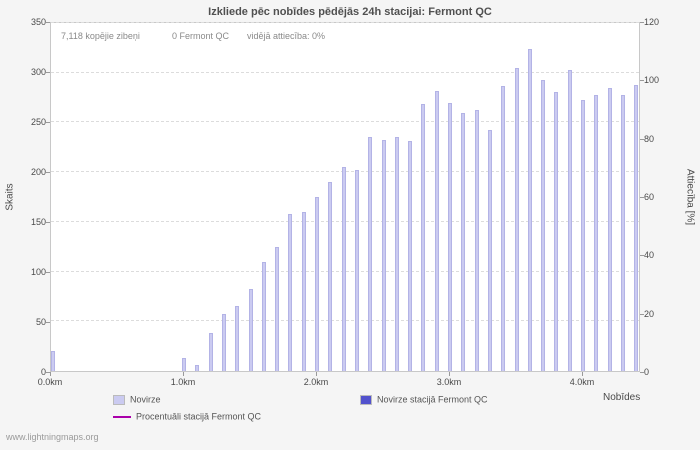 The image size is (700, 450). What do you see at coordinates (449, 382) in the screenshot?
I see `x-tick-label: 3.0km` at bounding box center [449, 382].